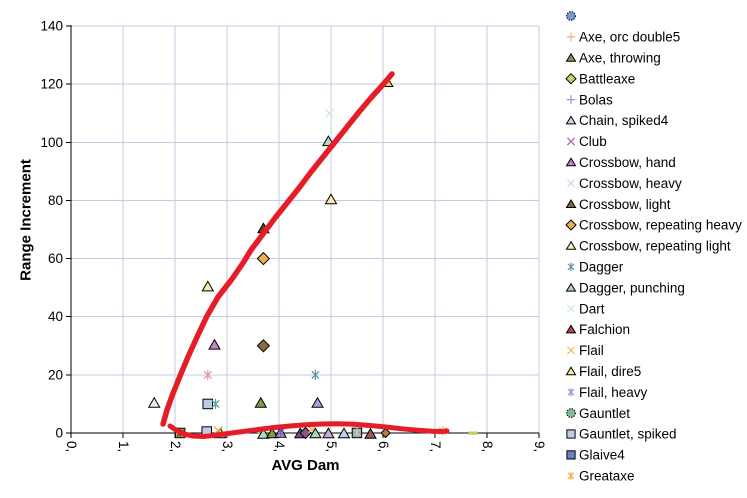  Describe the element at coordinates (592, 308) in the screenshot. I see `svg-text: Dart` at that location.